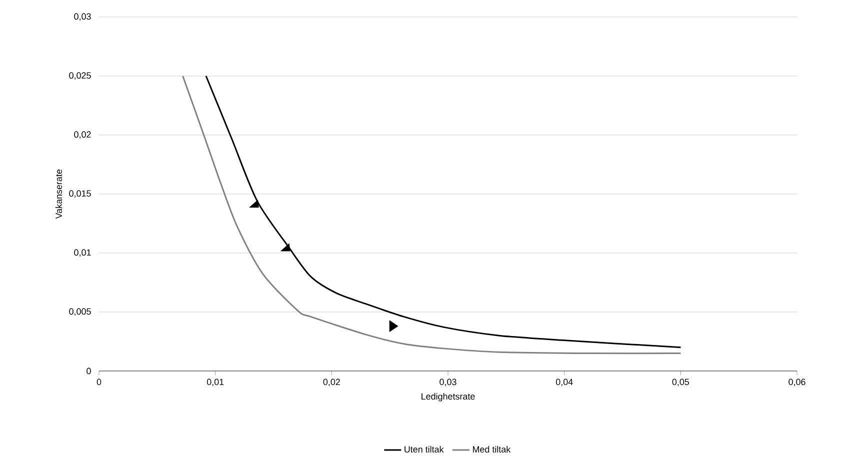 The height and width of the screenshot is (474, 851). Describe the element at coordinates (80, 194) in the screenshot. I see `y-tick-label: 0,015` at that location.